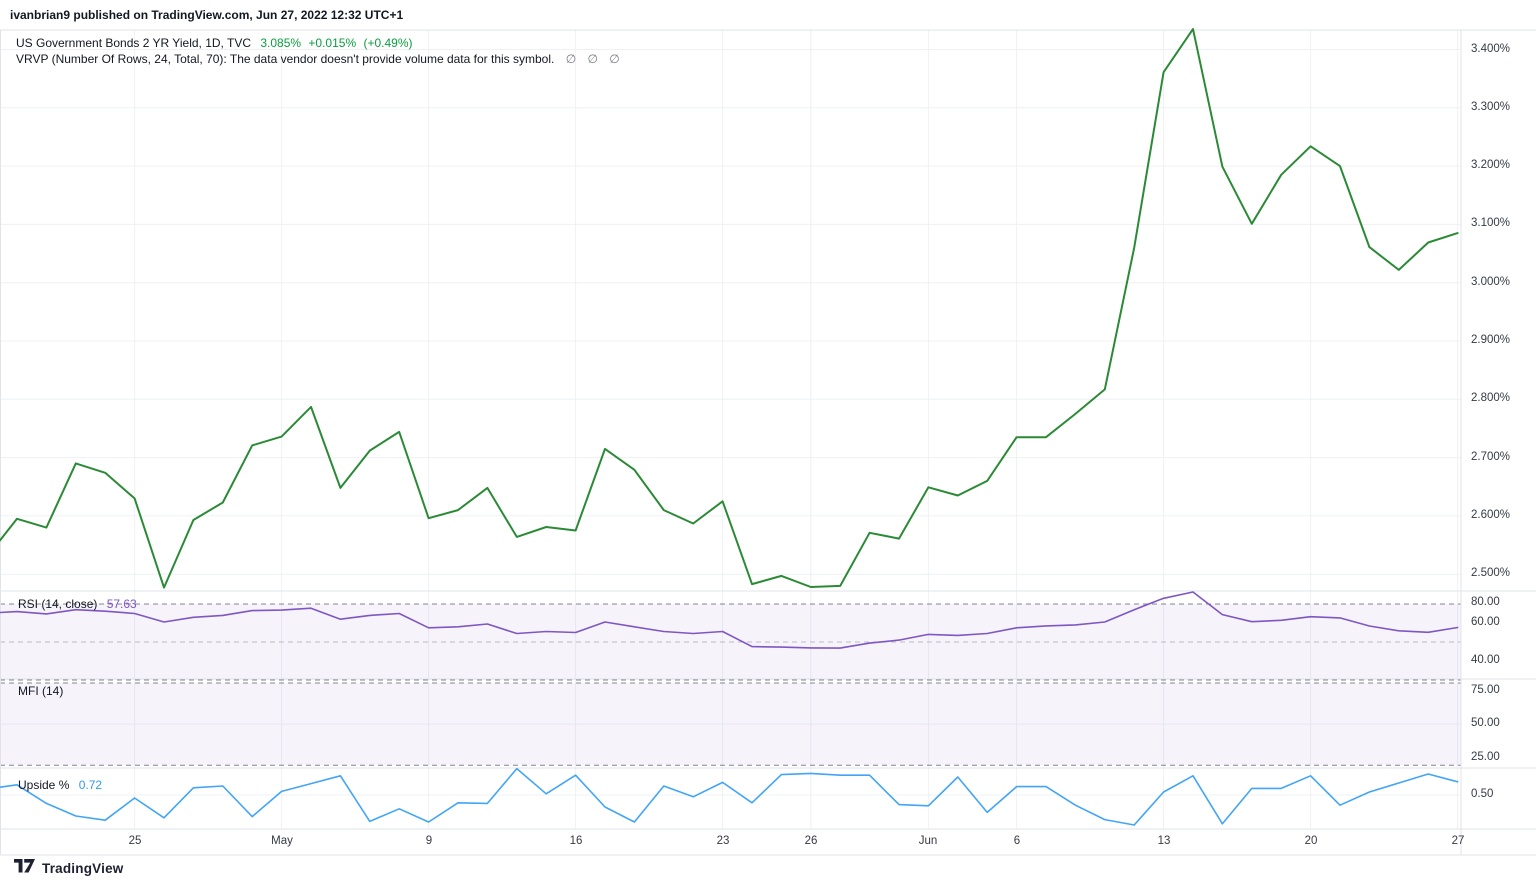  What do you see at coordinates (723, 841) in the screenshot?
I see `time-axis-label: 23` at bounding box center [723, 841].